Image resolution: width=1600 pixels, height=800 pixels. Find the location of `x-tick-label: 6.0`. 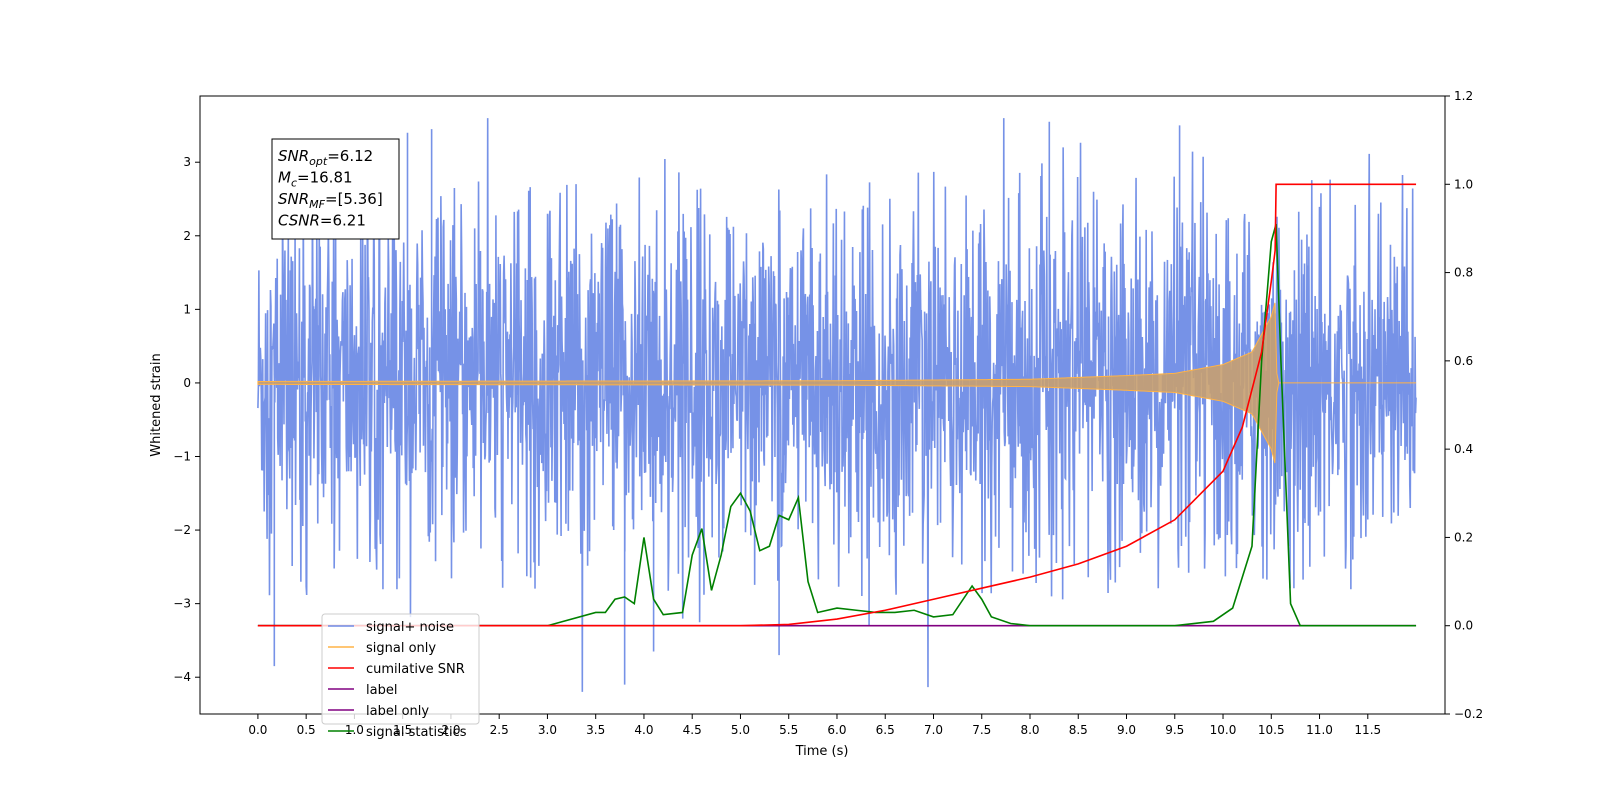

x-tick-label: 6.0 is located at coordinates (836, 730).